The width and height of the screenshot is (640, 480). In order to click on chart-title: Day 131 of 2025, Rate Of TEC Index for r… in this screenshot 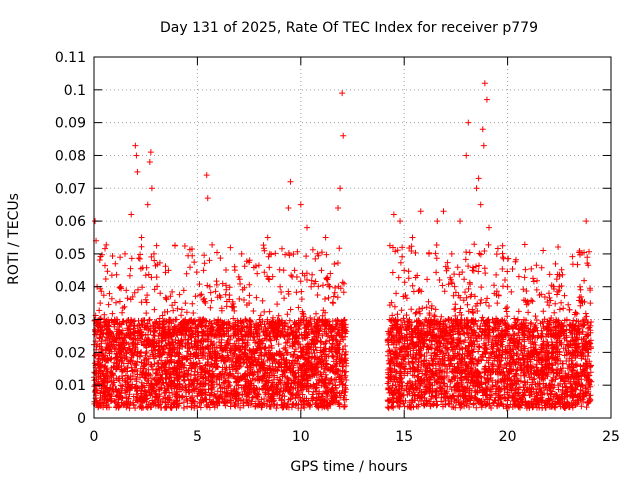, I will do `click(349, 28)`.